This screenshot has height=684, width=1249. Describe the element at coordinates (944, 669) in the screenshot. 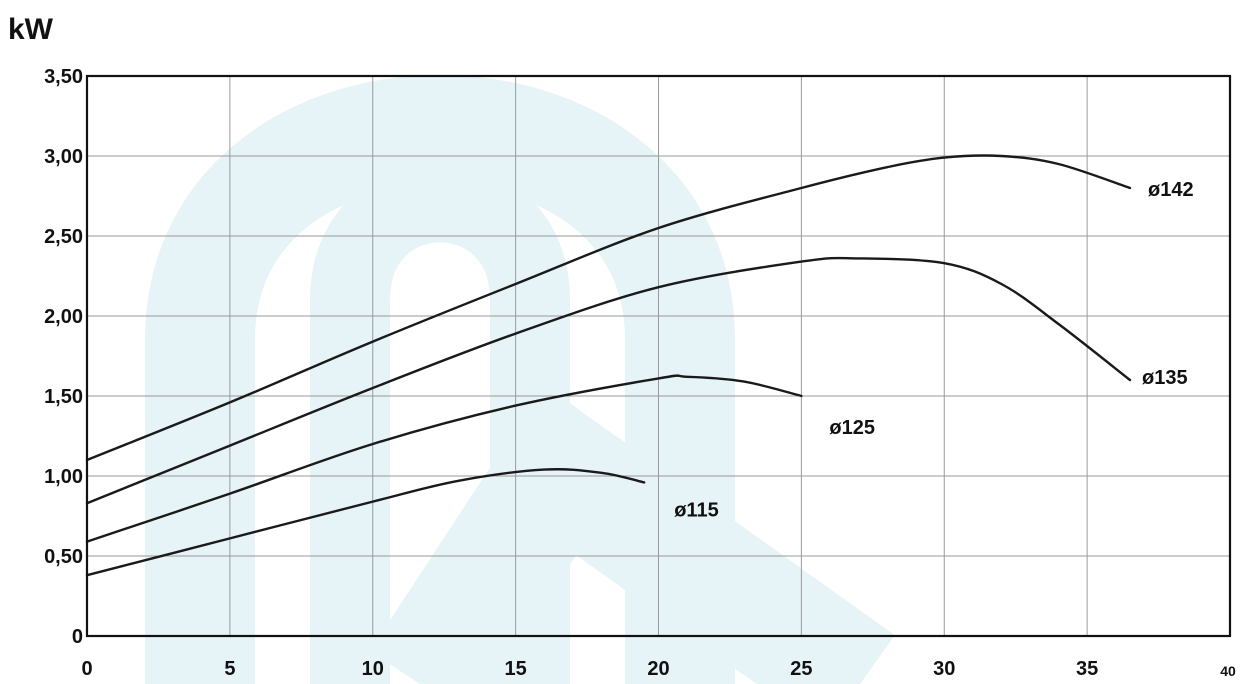

I see `x-tick-label: 30` at that location.